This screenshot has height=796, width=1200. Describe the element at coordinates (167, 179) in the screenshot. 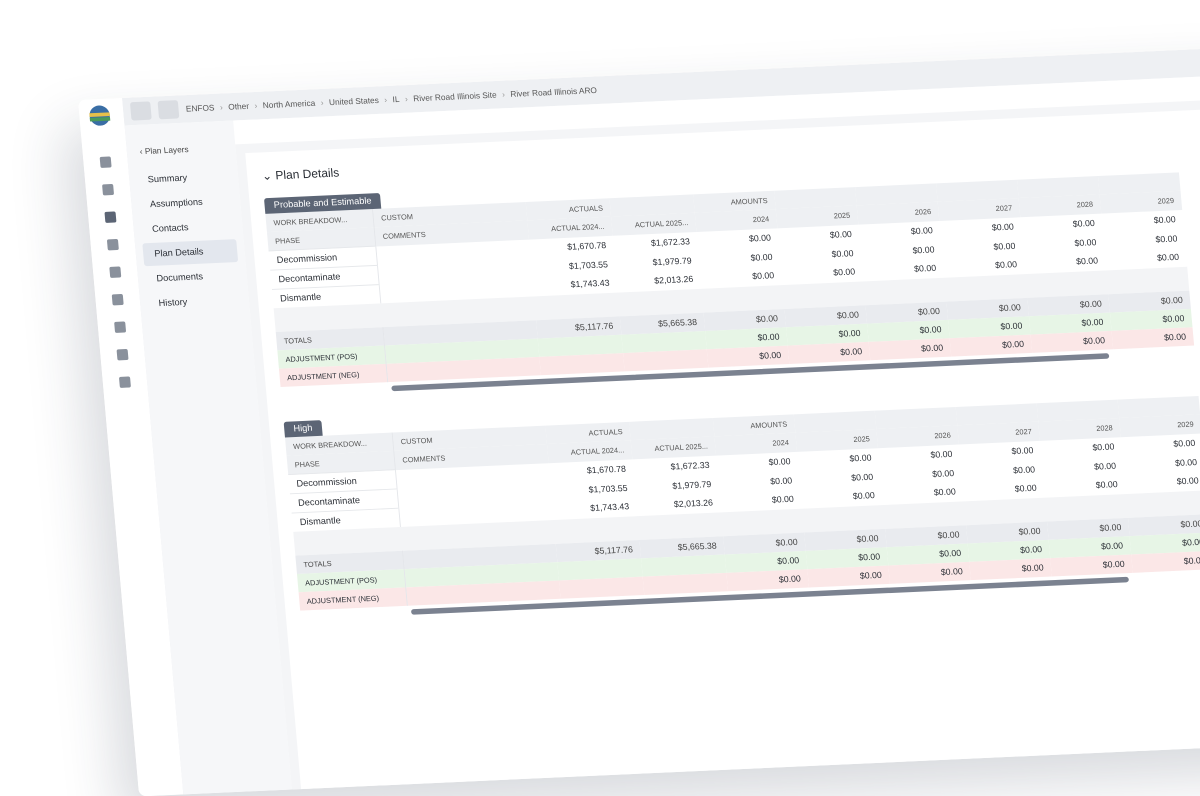

I see `nav-item: Summary` at that location.